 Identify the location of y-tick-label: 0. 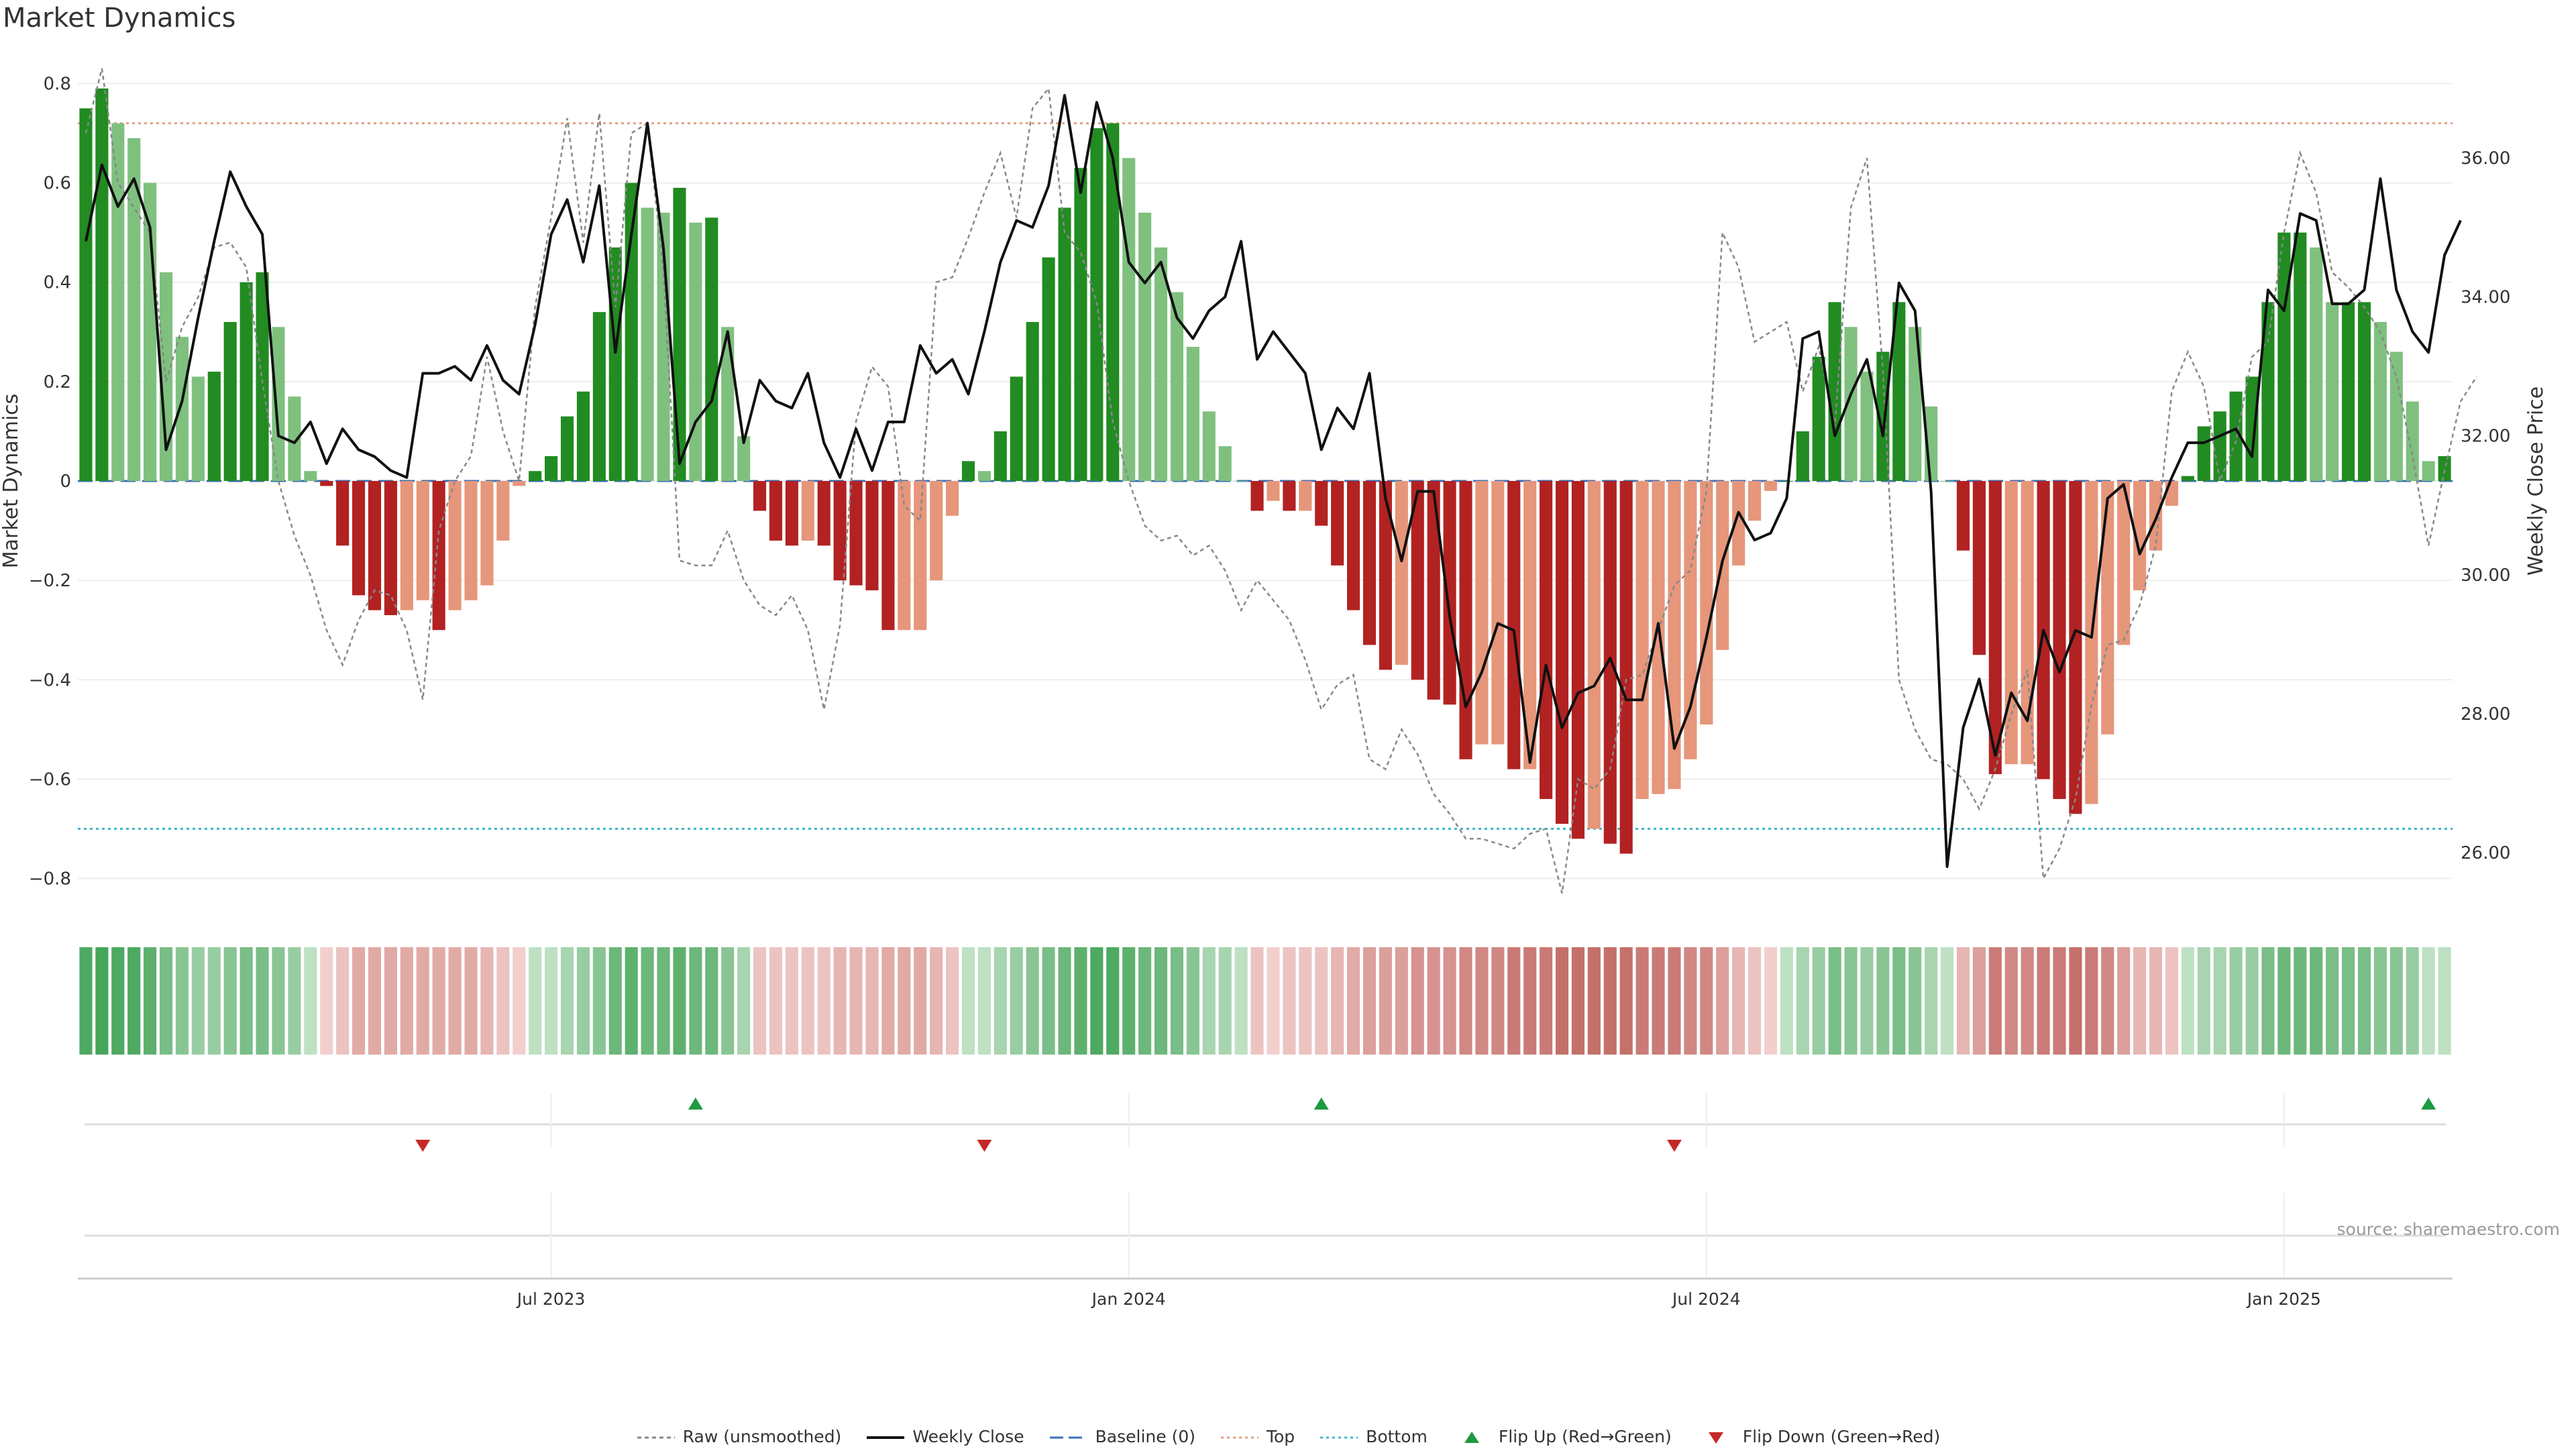
(65, 482).